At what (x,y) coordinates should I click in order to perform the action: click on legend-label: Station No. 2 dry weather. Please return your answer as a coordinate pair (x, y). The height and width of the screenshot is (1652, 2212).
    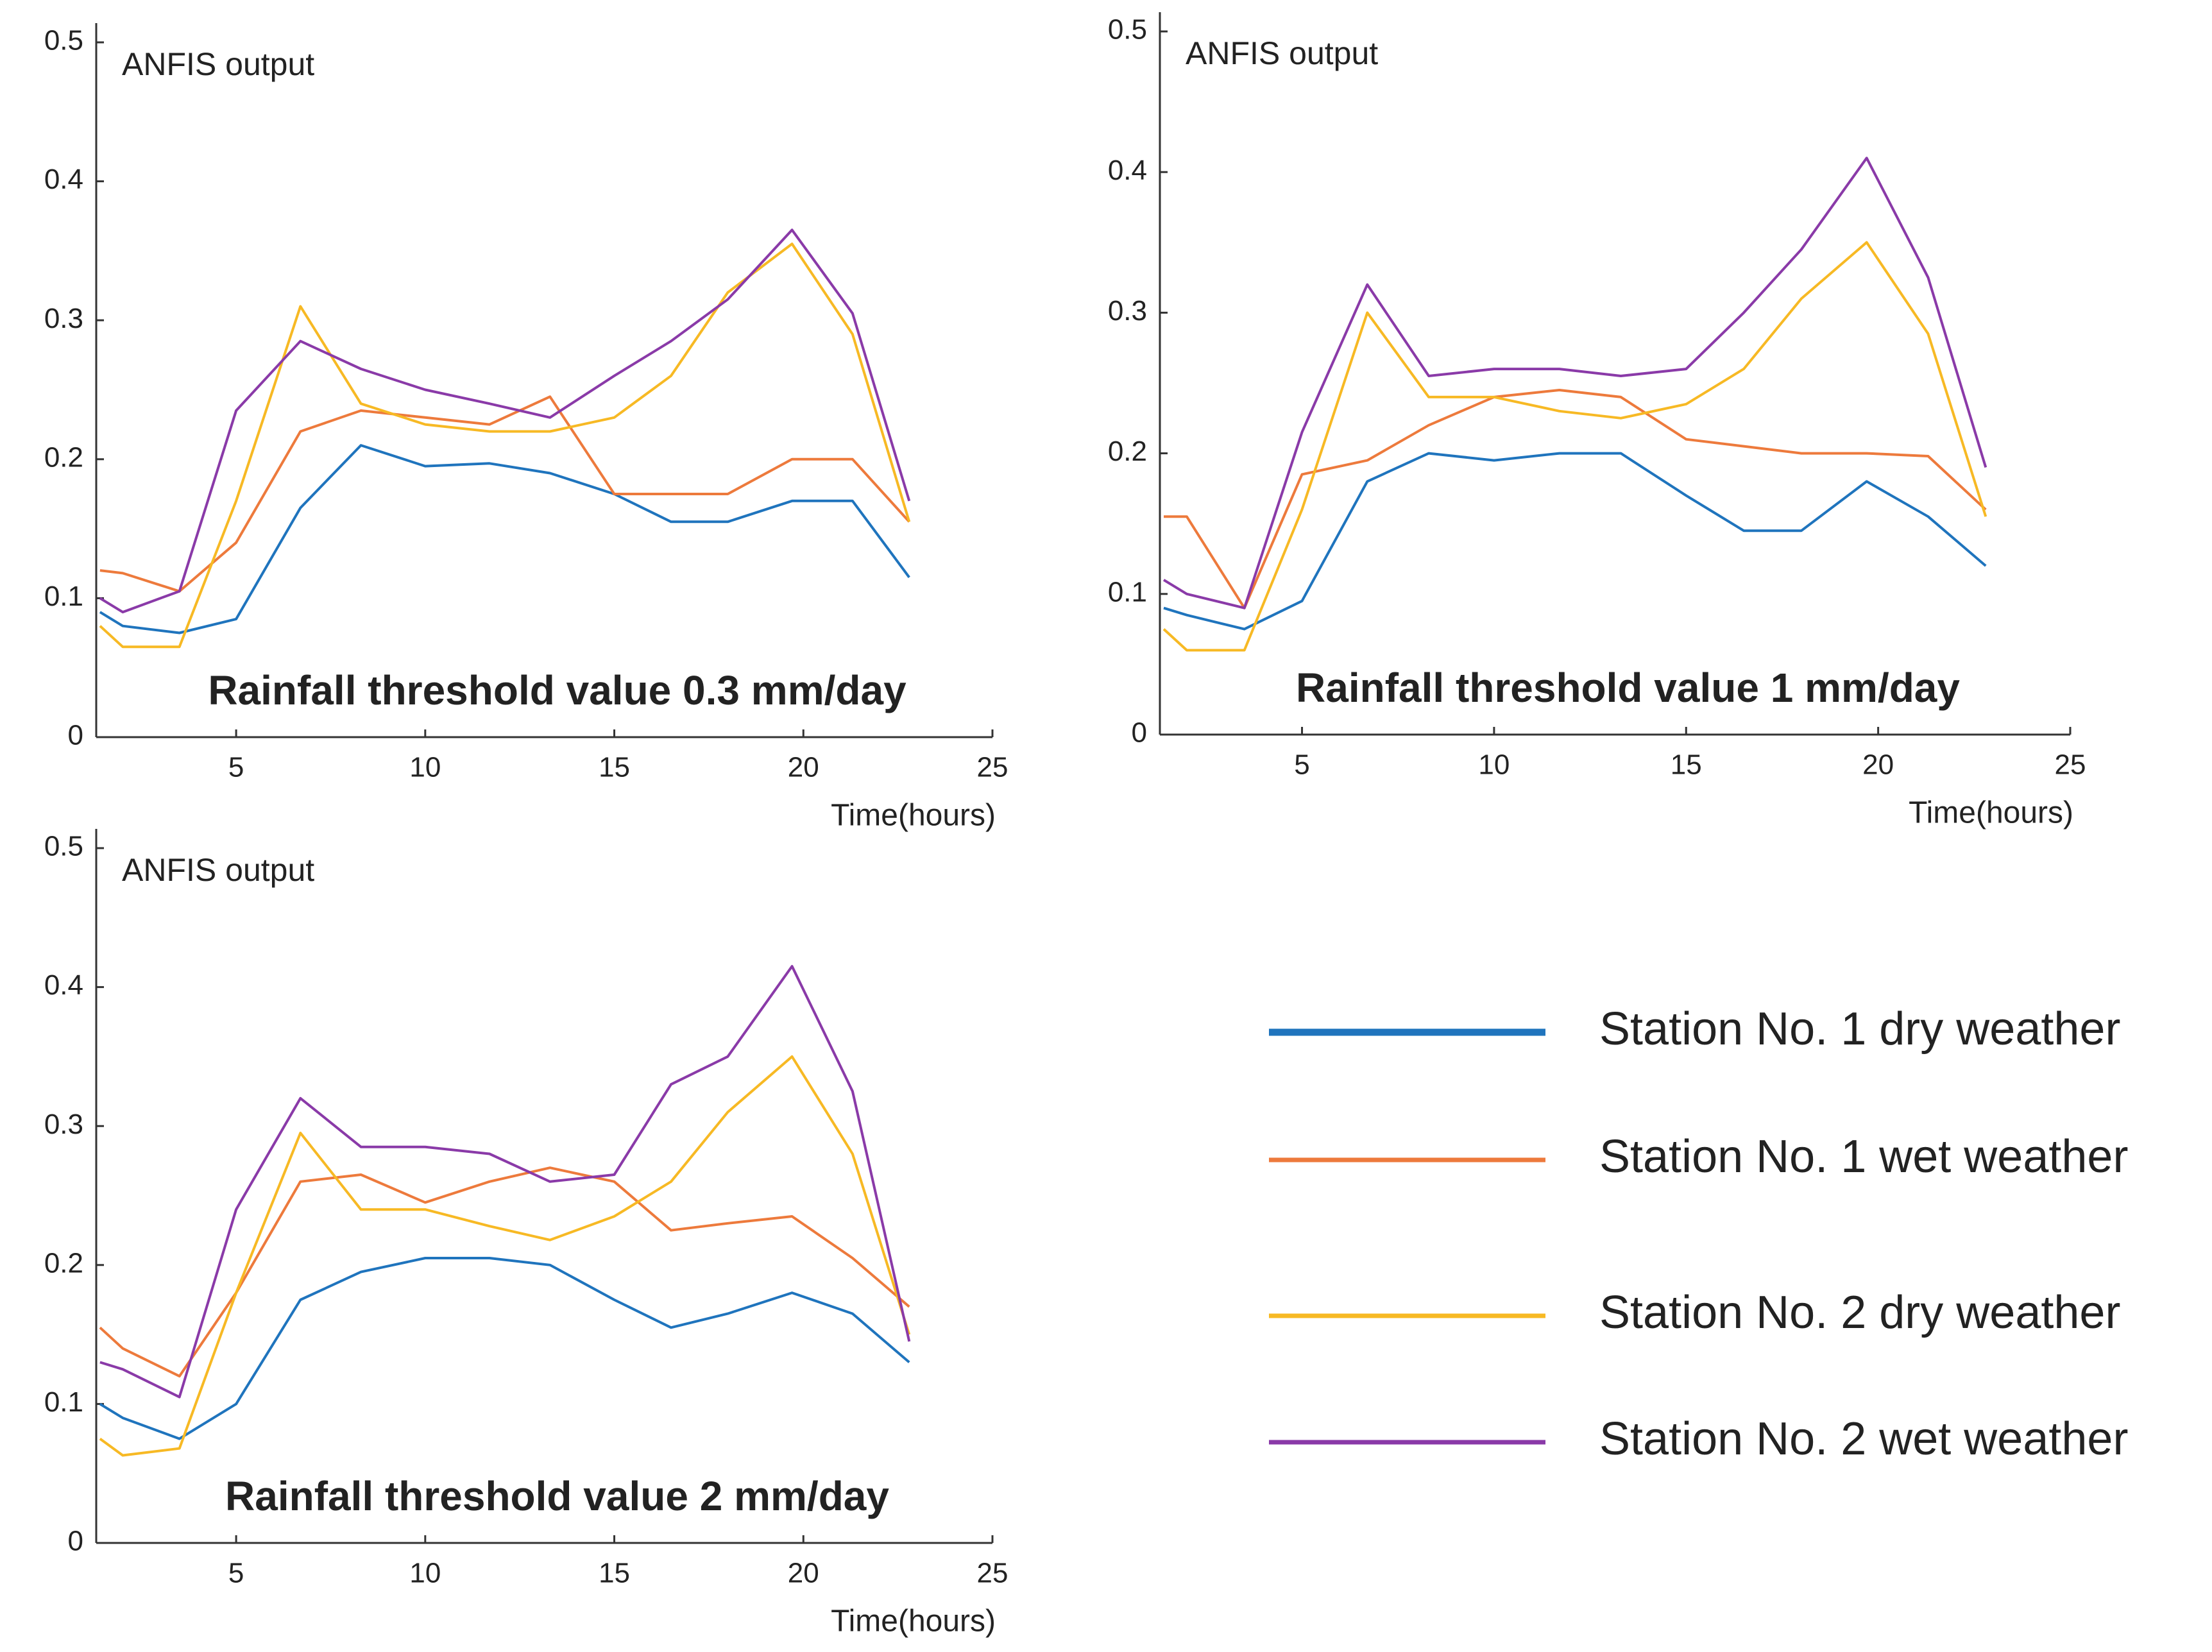
    Looking at the image, I should click on (1859, 1312).